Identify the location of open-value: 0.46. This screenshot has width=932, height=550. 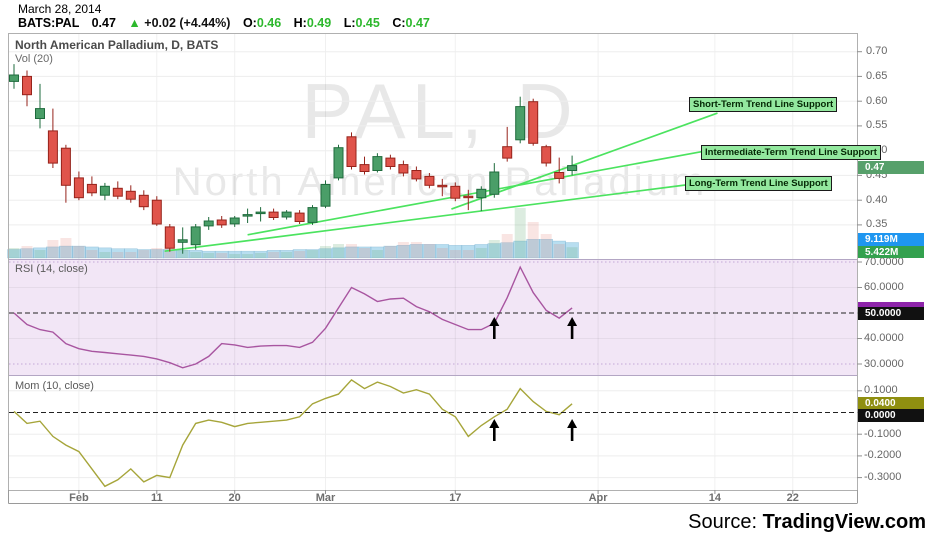
(269, 23).